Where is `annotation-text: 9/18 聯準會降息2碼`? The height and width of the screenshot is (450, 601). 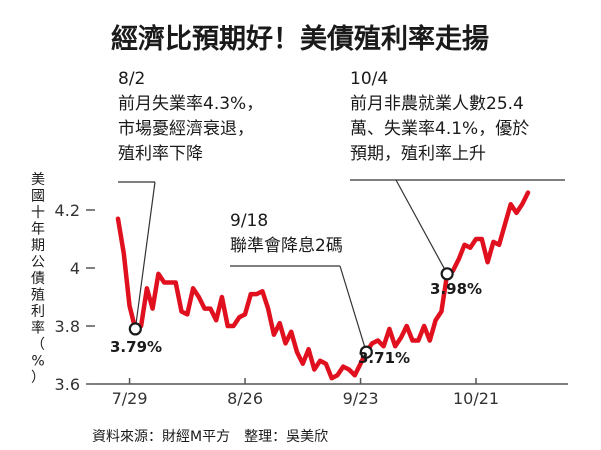
annotation-text: 9/18 聯準會降息2碼 is located at coordinates (286, 233).